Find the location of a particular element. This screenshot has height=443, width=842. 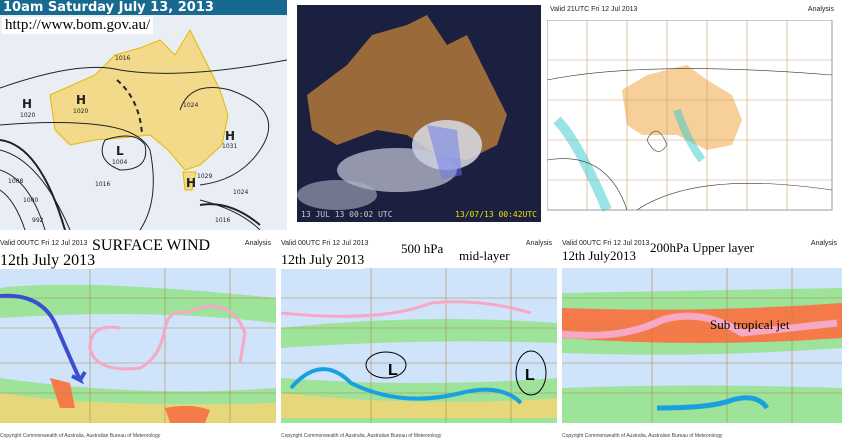

wind-map: L L is located at coordinates (419, 345).